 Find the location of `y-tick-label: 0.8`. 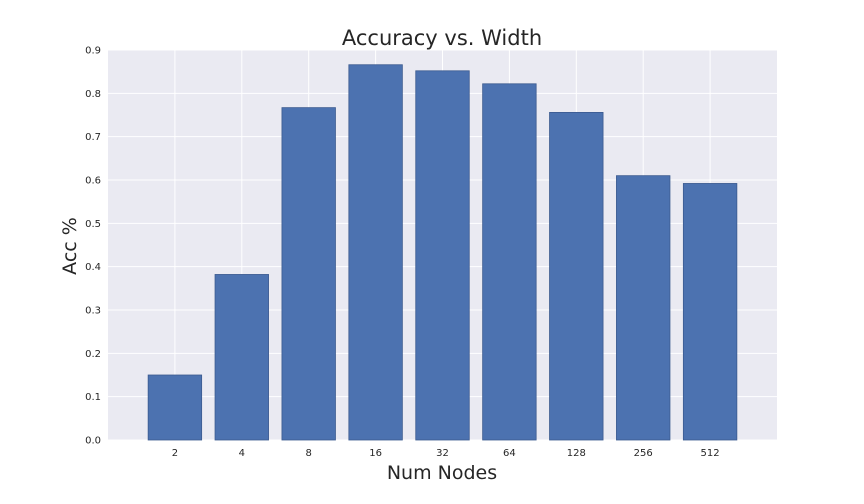

y-tick-label: 0.8 is located at coordinates (93, 94).